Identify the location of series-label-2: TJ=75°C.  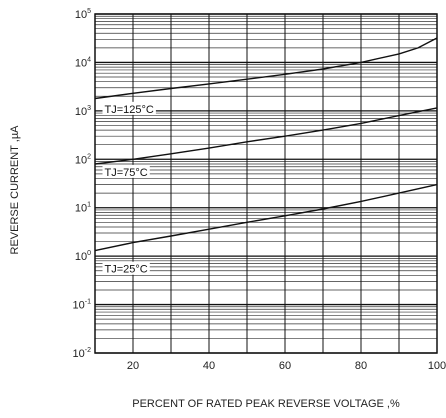
(126, 173).